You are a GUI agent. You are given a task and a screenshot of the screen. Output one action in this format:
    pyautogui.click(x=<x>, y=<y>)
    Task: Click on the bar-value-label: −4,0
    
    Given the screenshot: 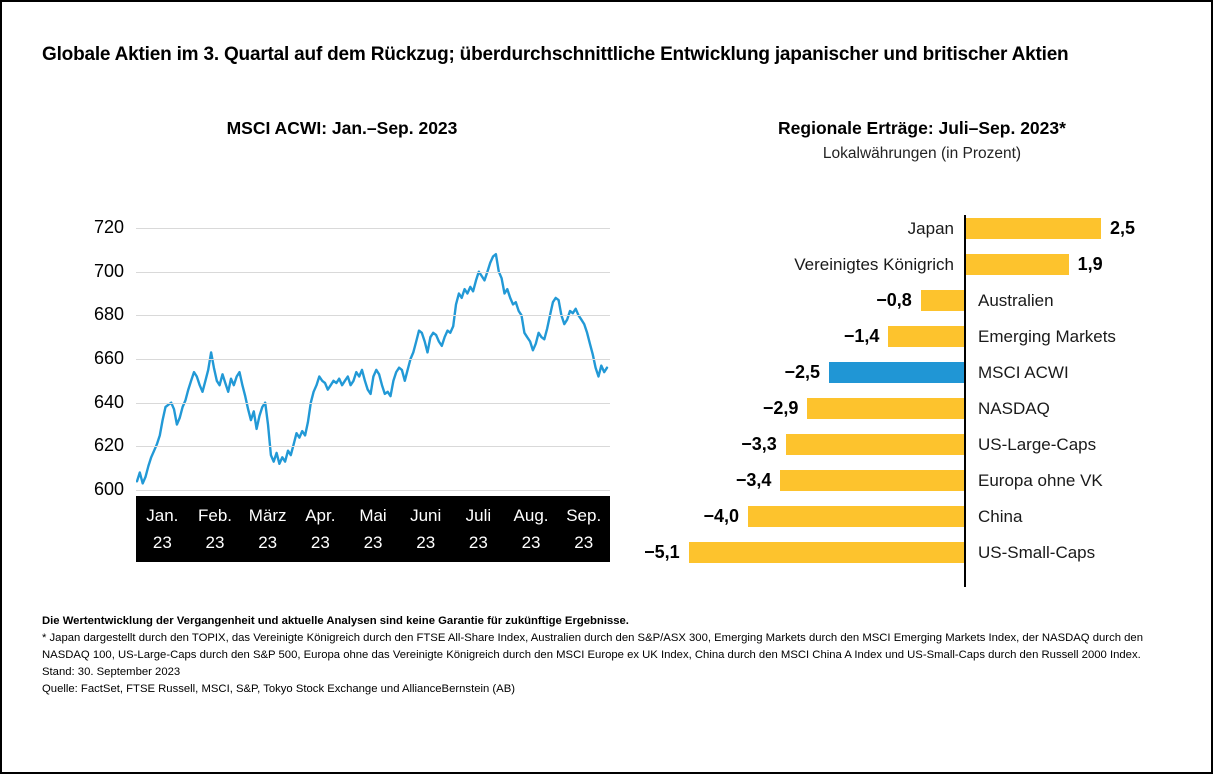 What is the action you would take?
    pyautogui.click(x=721, y=515)
    